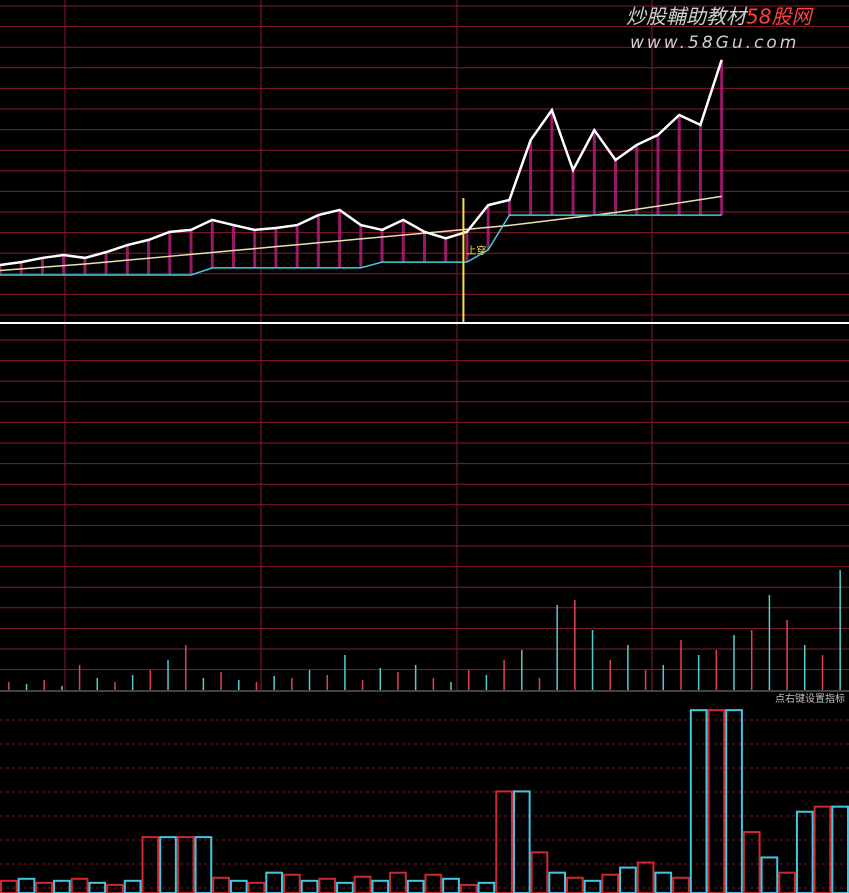  I want to click on annotation: 上穿, so click(476, 250).